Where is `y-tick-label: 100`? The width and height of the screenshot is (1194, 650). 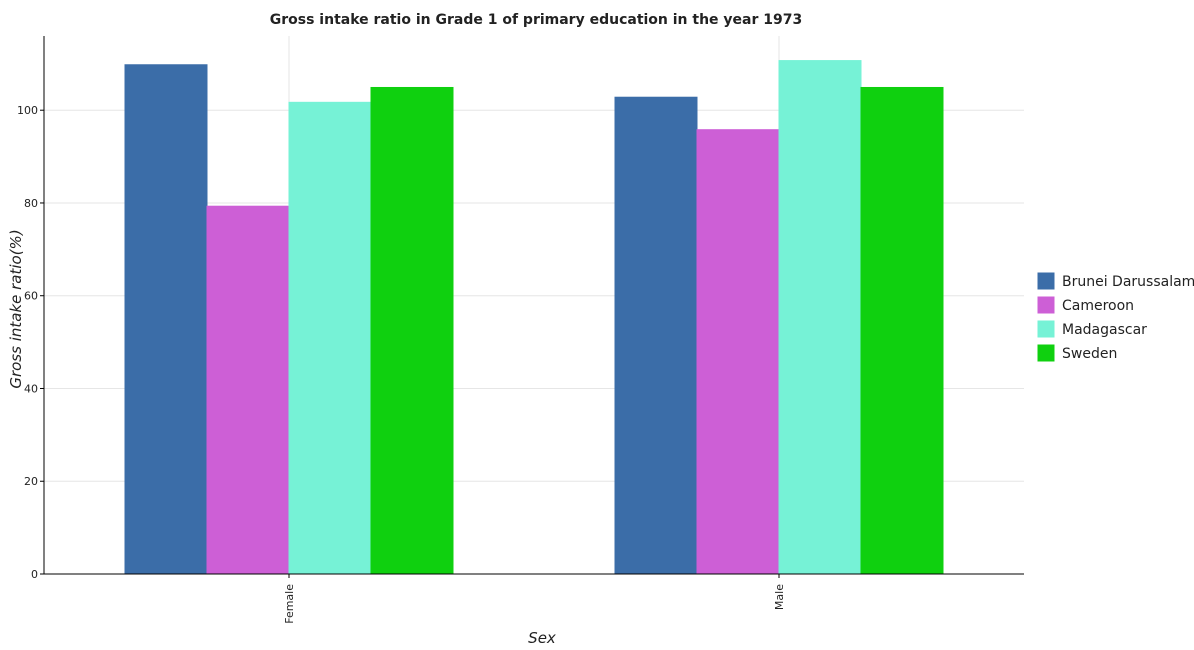 y-tick-label: 100 is located at coordinates (27, 110).